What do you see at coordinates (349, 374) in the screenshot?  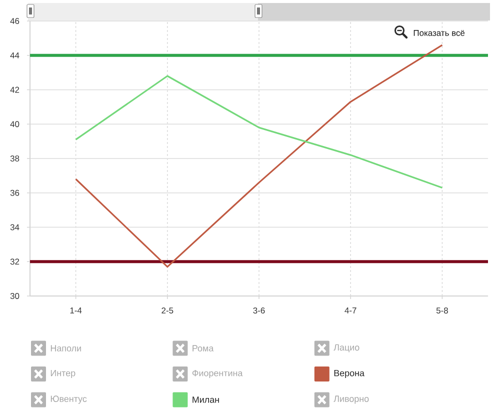 I see `legend-label: Верона` at bounding box center [349, 374].